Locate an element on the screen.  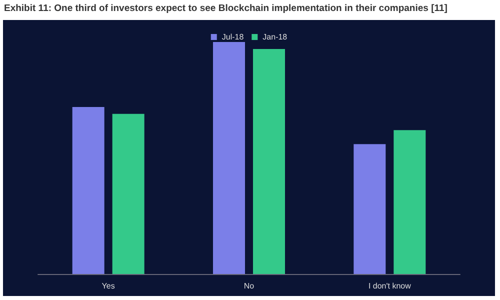
chart-title: Exhibit 11: One third of investors expect to see Blockchain implementation in their companies [11] is located at coordinates (226, 8).